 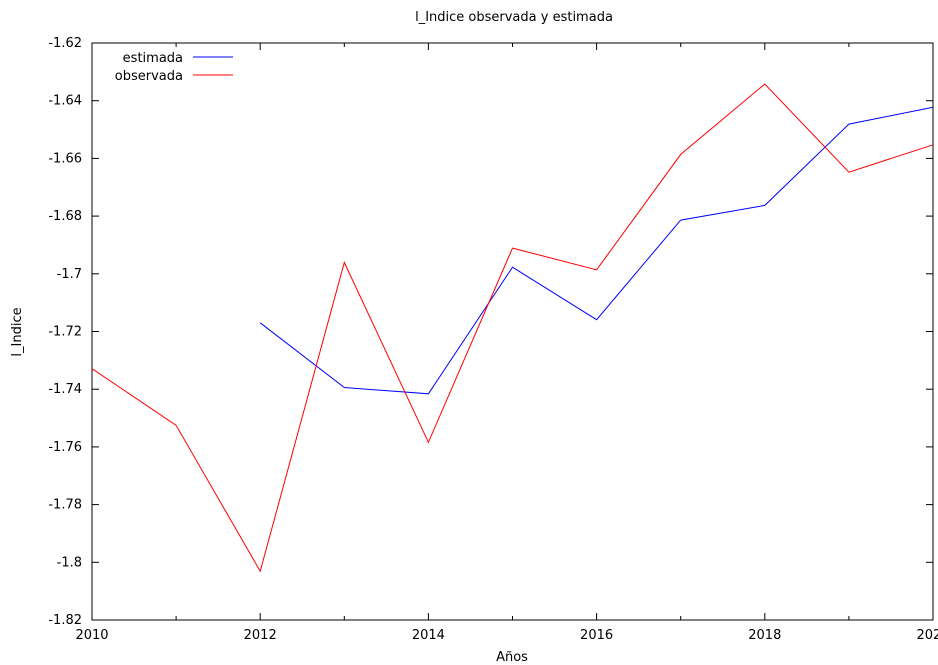 I want to click on y-tick-label: -1.7, so click(x=69, y=274).